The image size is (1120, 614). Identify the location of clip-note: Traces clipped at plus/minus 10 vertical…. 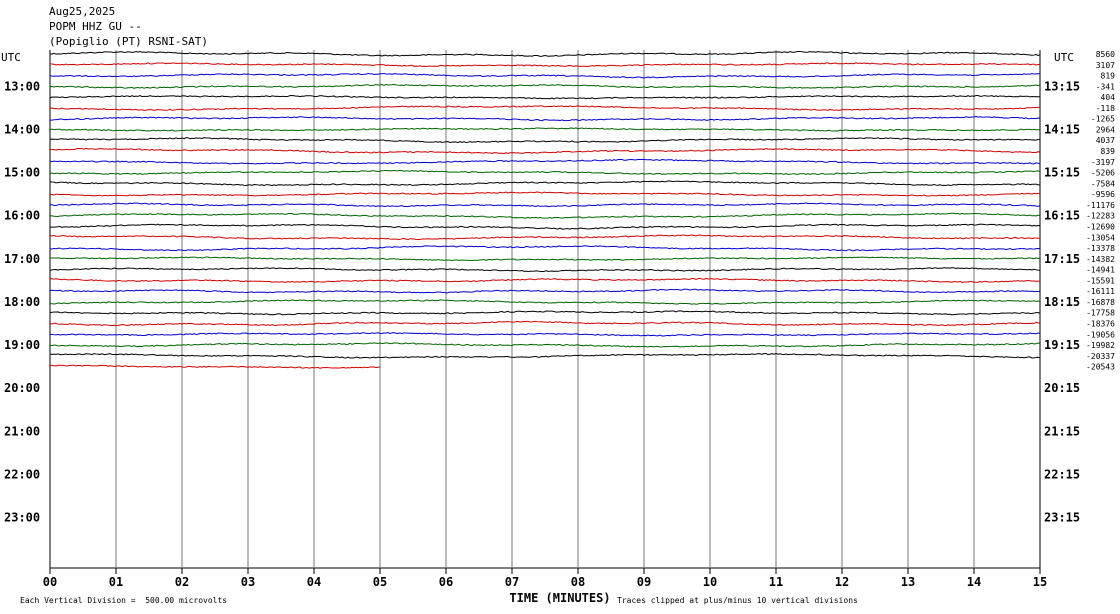
(737, 600).